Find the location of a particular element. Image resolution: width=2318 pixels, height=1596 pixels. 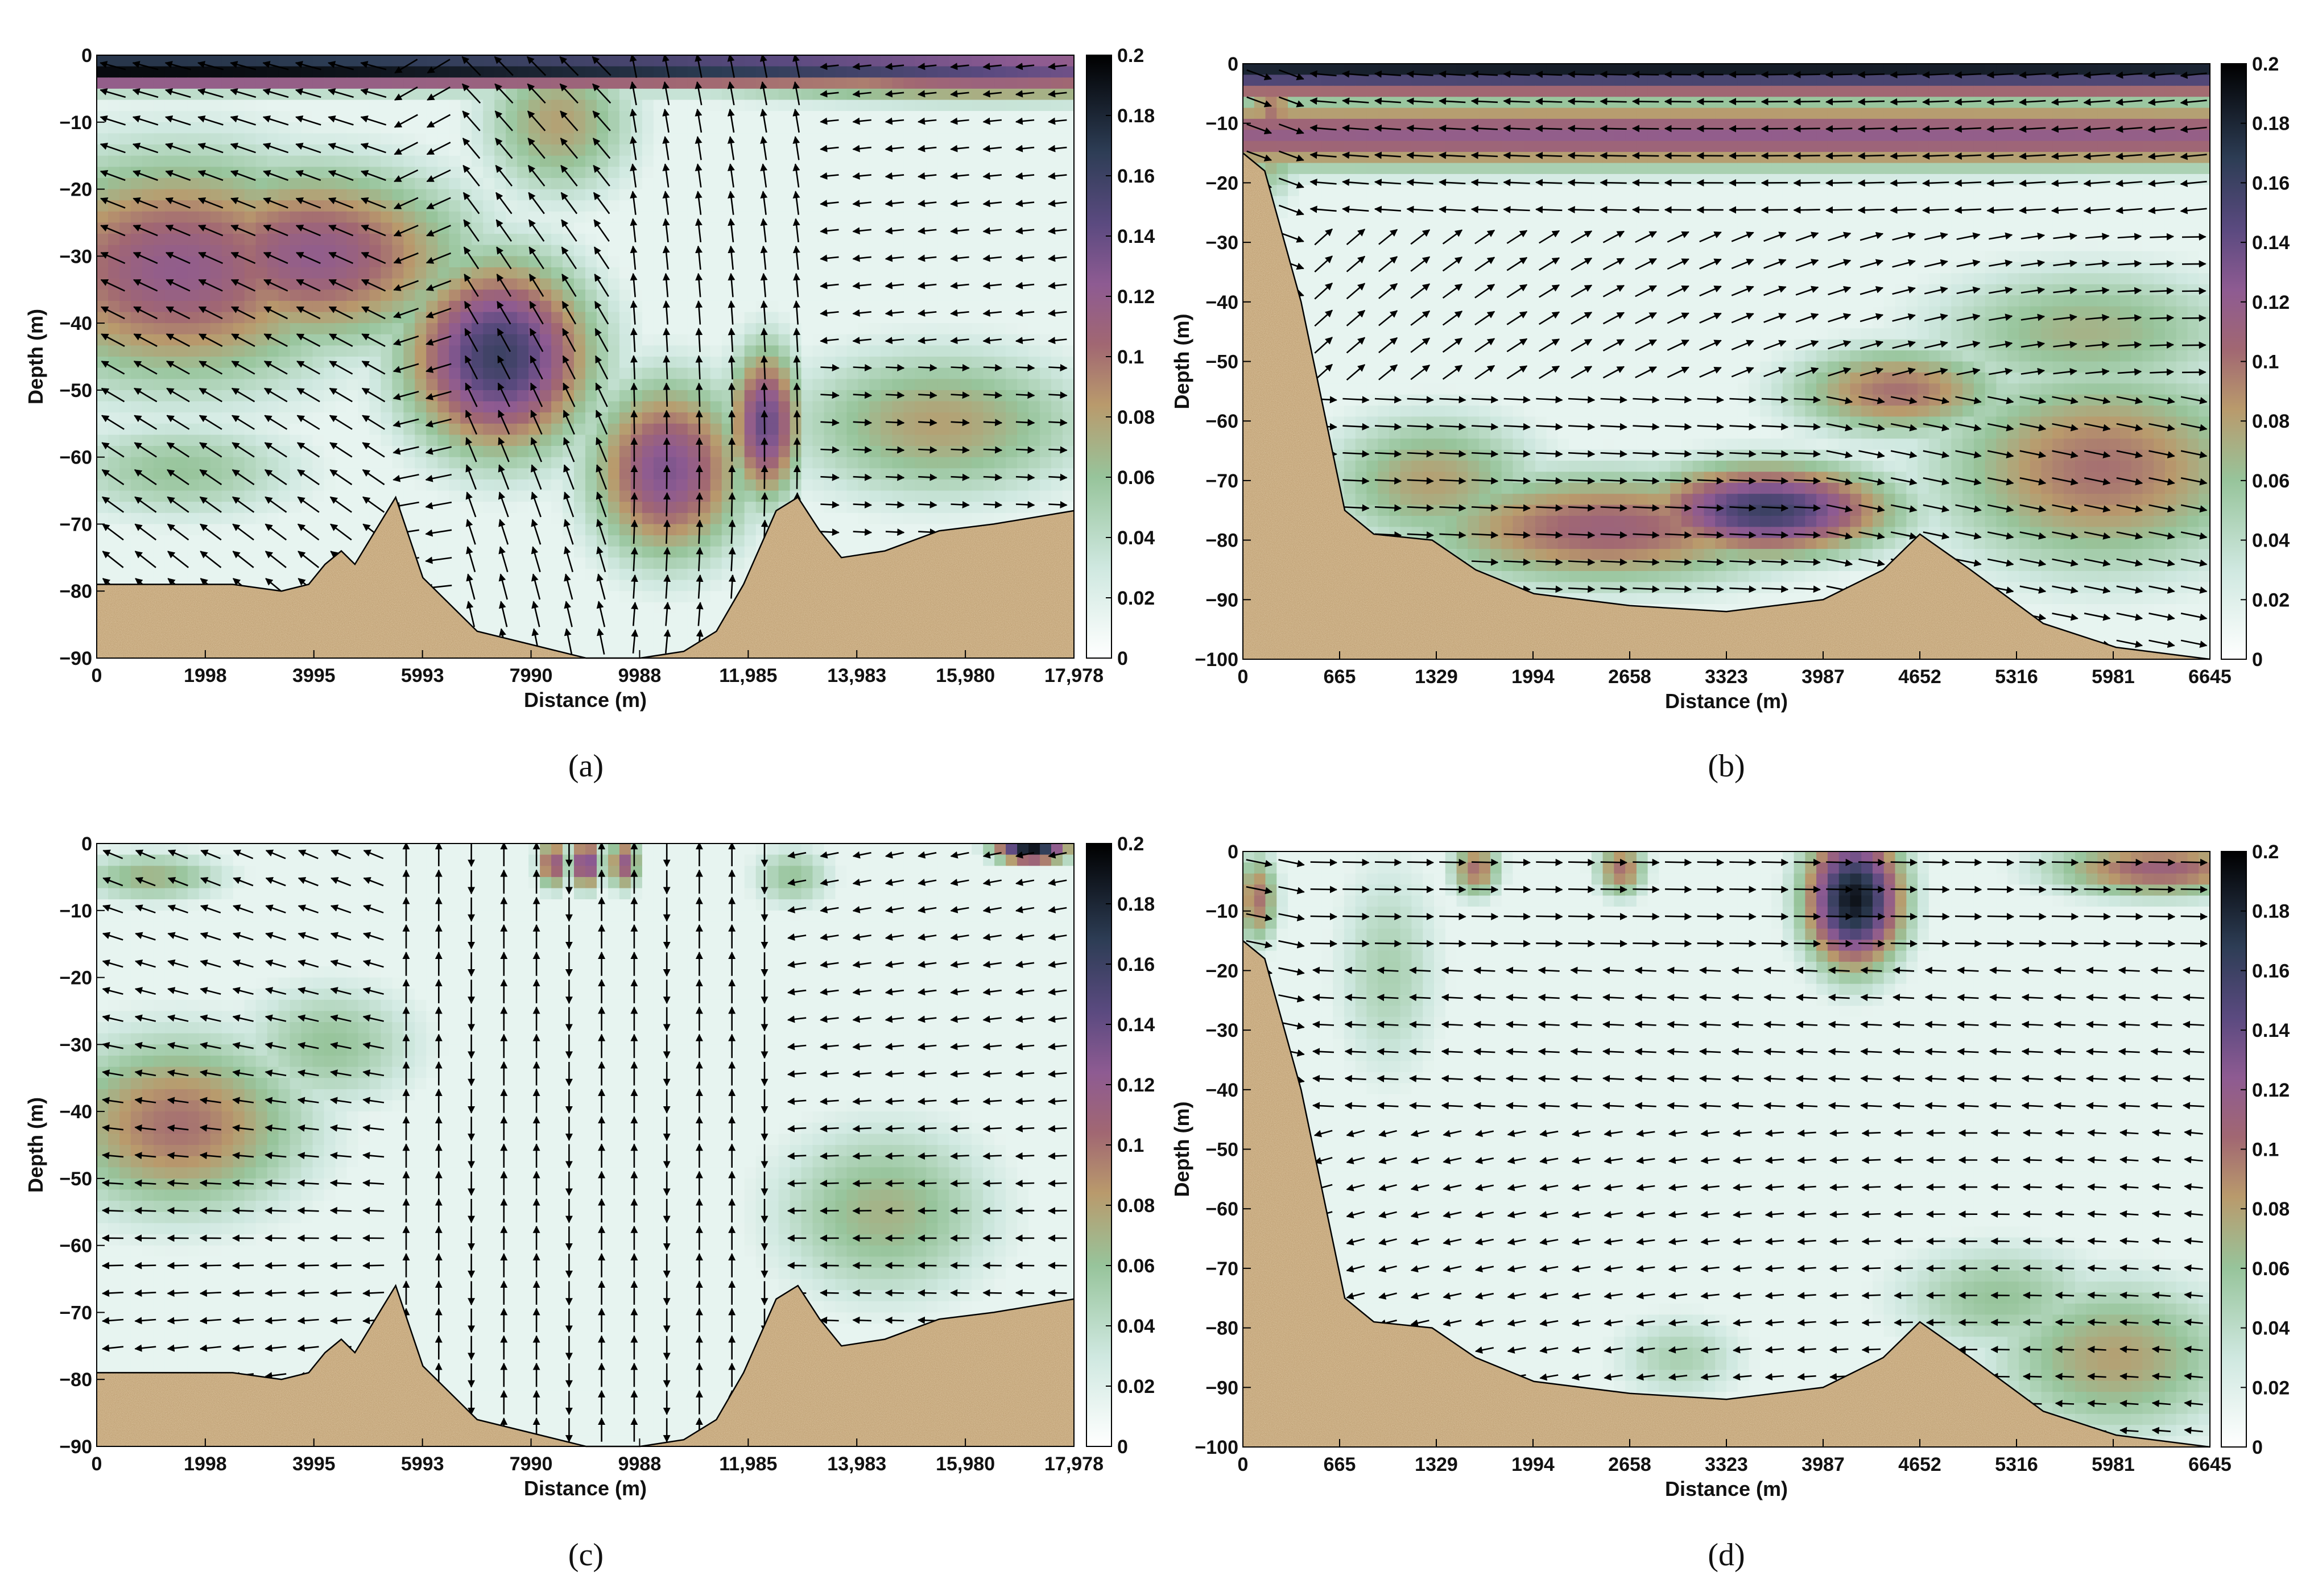

x-tick-label: 1994 is located at coordinates (1533, 1464).